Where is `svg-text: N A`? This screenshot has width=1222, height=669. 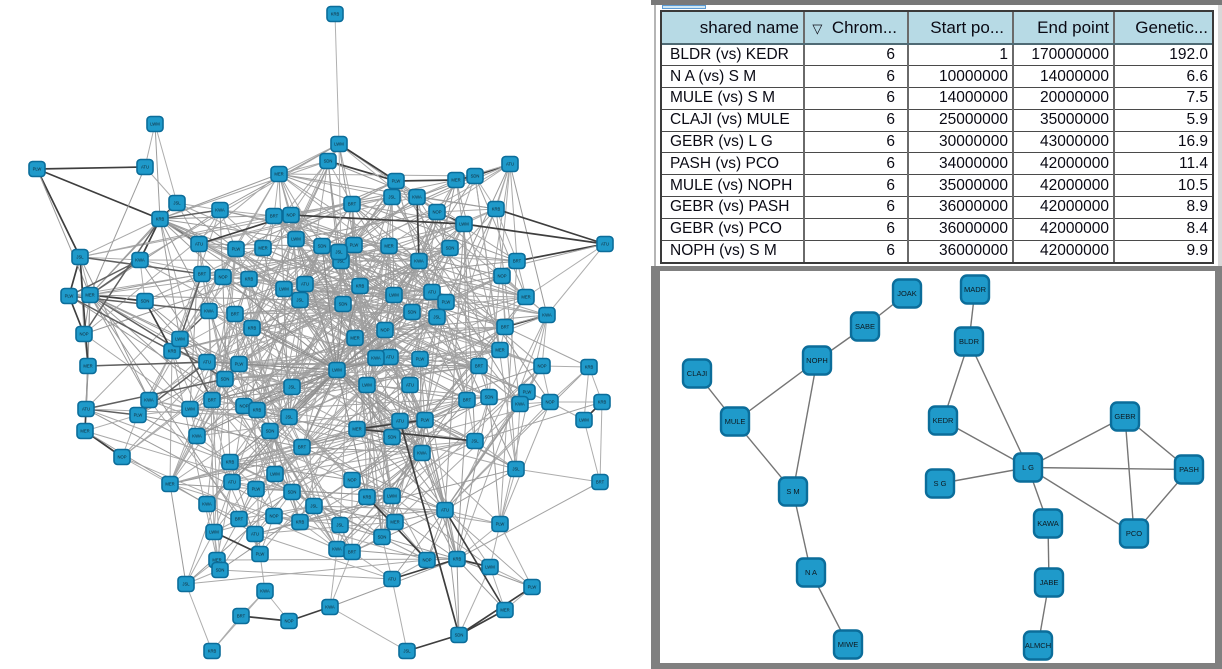 svg-text: N A is located at coordinates (811, 572).